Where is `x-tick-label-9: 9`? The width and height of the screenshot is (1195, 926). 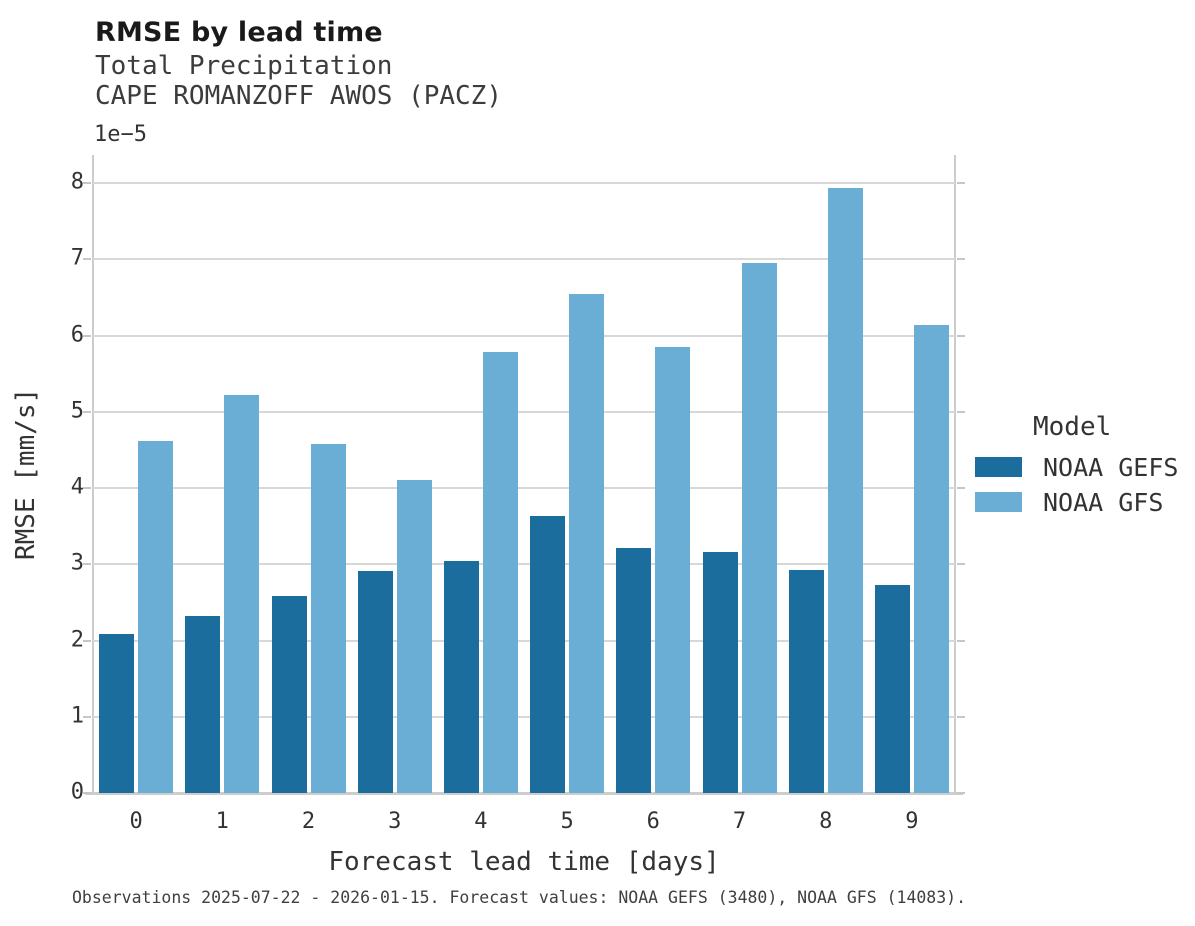 x-tick-label-9: 9 is located at coordinates (912, 821).